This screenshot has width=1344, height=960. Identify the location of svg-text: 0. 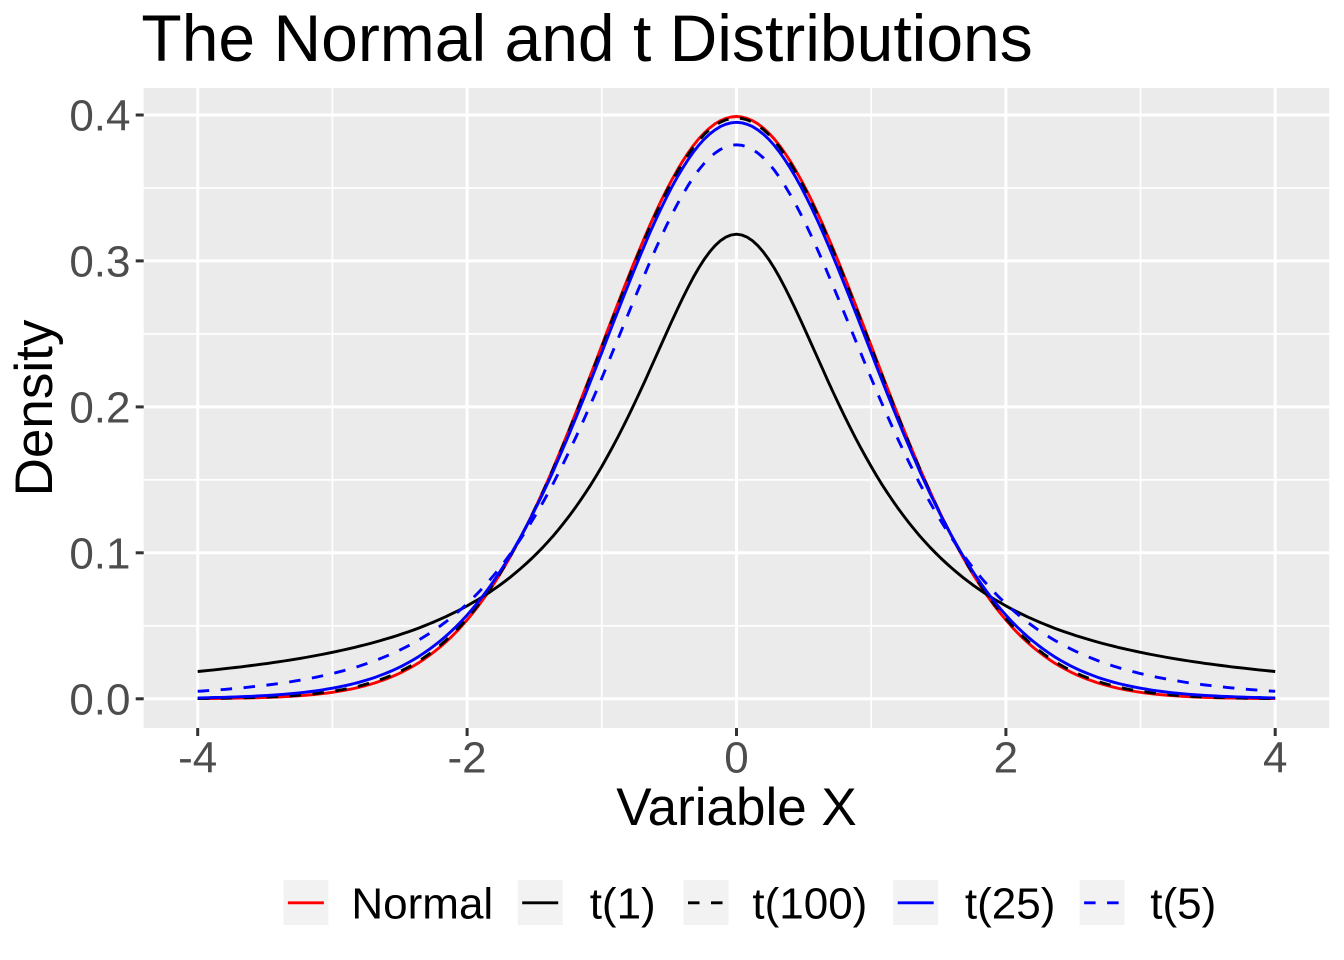
(736, 757).